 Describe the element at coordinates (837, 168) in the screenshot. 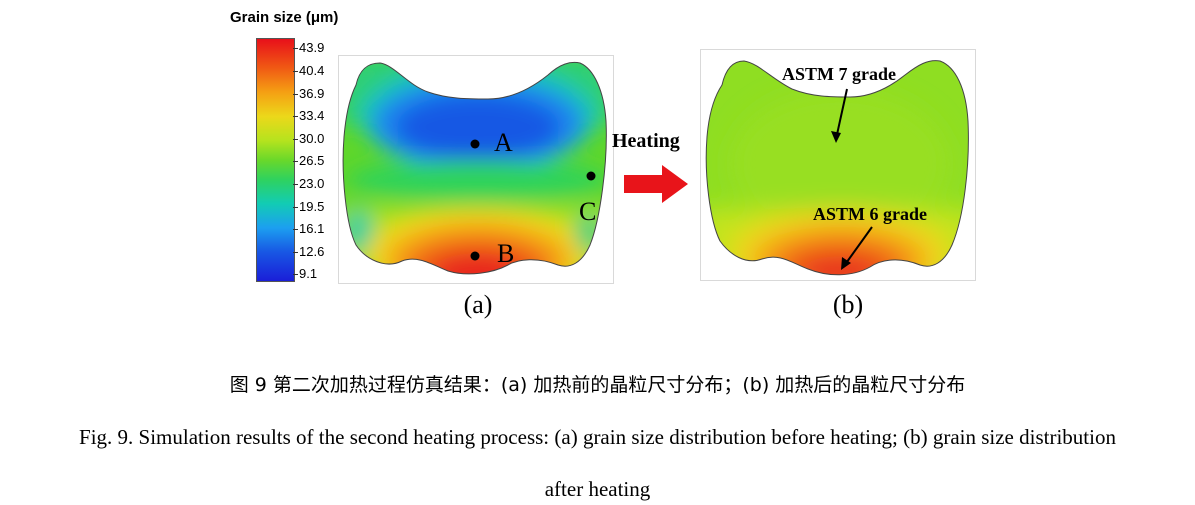

I see `panel-b-contour: ASTM 7 grade ASTM 6 grade` at that location.